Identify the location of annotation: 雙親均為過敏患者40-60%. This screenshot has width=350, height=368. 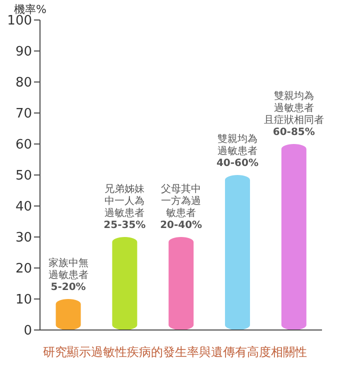
(237, 151).